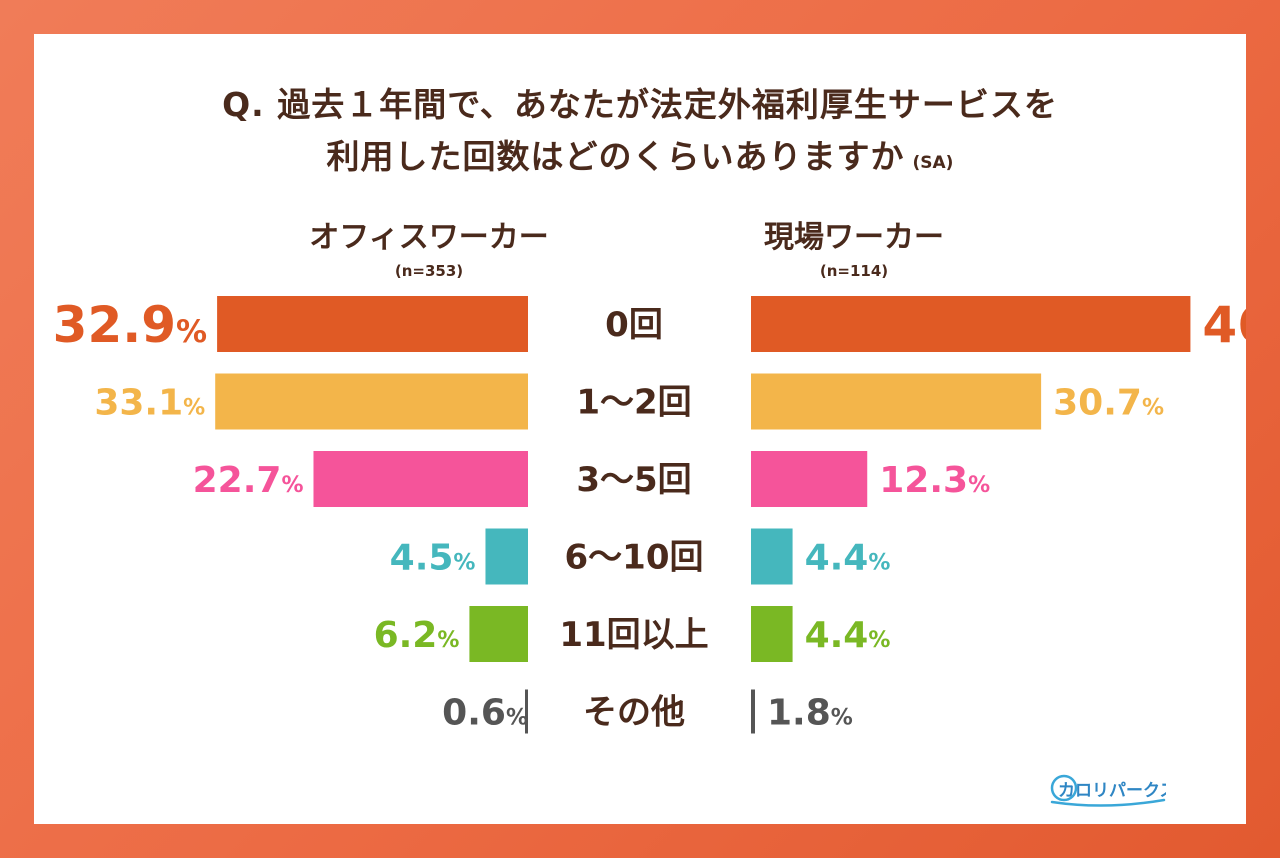 The height and width of the screenshot is (858, 1280). What do you see at coordinates (248, 480) in the screenshot?
I see `left-value-label-2: 22.7%` at bounding box center [248, 480].